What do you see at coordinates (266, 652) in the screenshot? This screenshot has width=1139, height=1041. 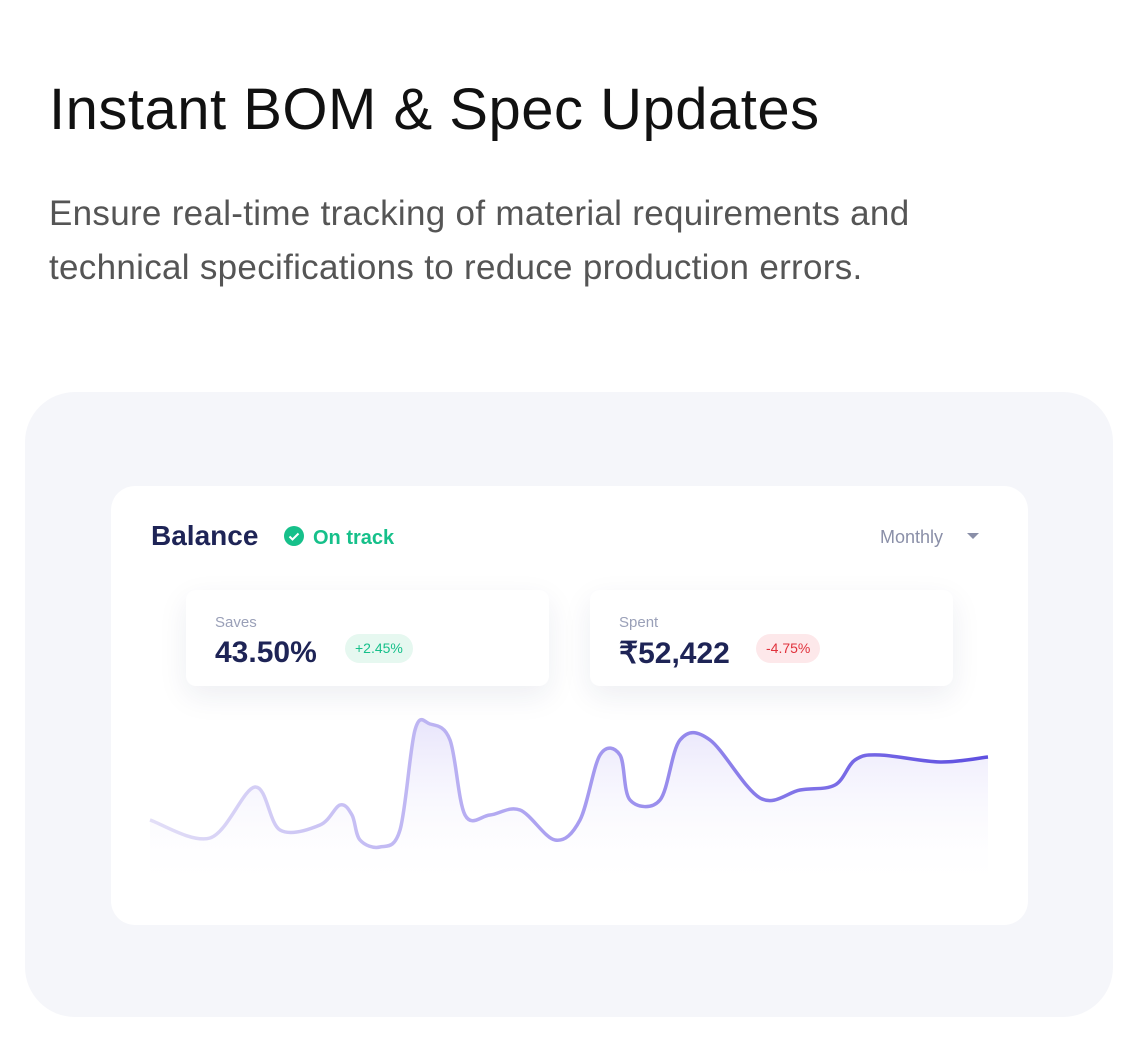 I see `stat-value: 43.50%` at bounding box center [266, 652].